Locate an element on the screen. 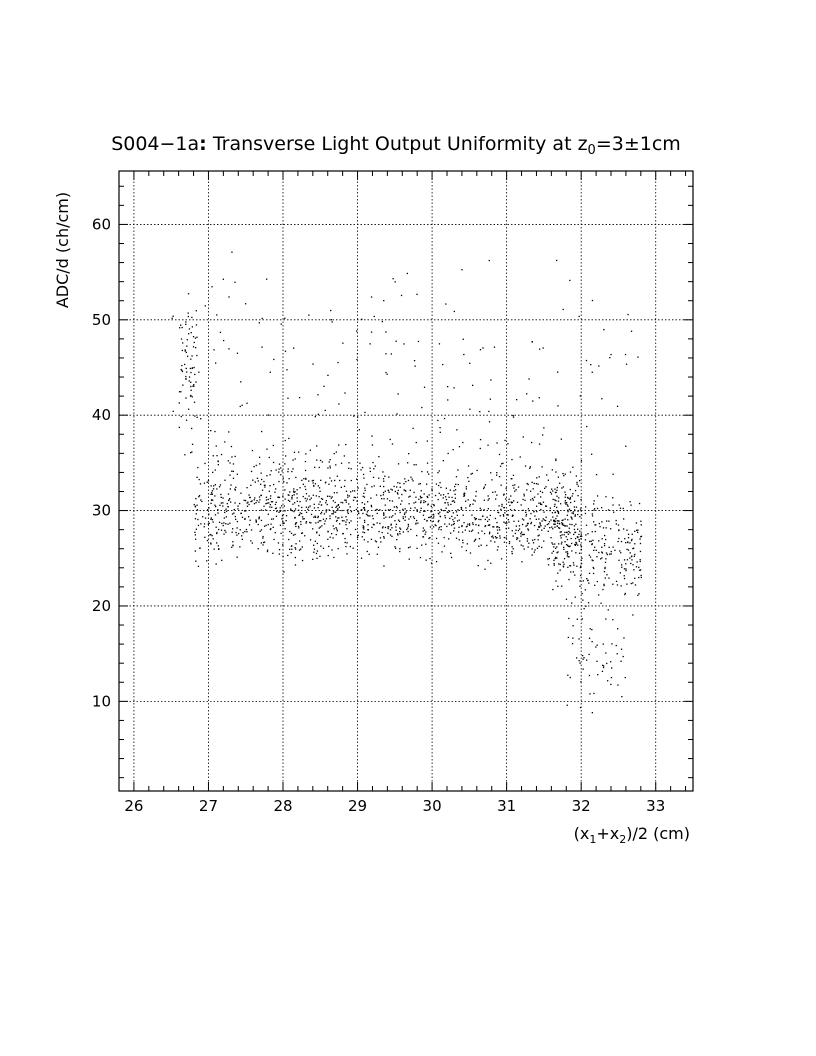 The height and width of the screenshot is (1056, 816). title-colon: : is located at coordinates (203, 144).